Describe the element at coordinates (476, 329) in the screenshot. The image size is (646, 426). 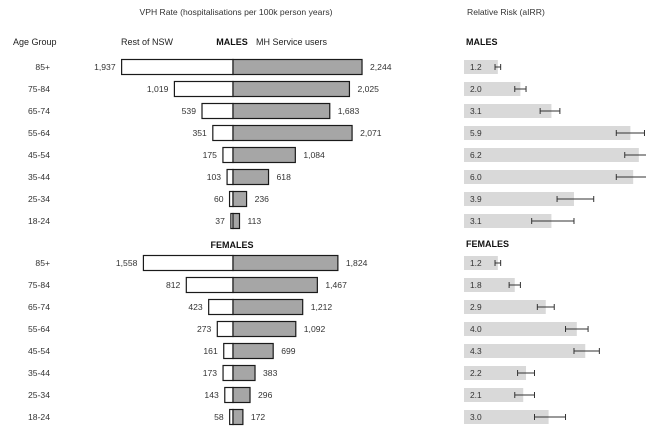
I see `females-rr-value: 4.0` at that location.